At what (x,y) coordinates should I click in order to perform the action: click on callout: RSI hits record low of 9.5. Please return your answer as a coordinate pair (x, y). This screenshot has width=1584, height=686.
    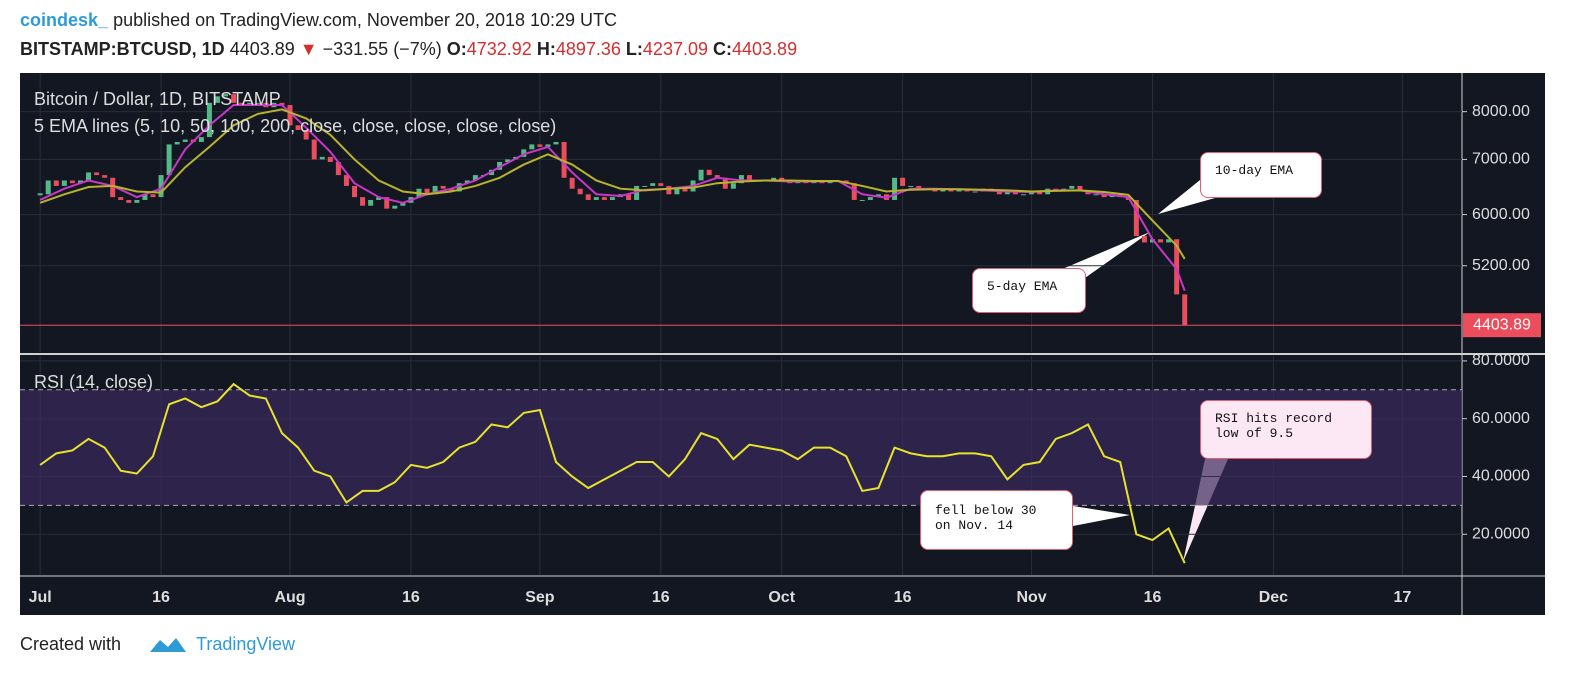
    Looking at the image, I should click on (1286, 429).